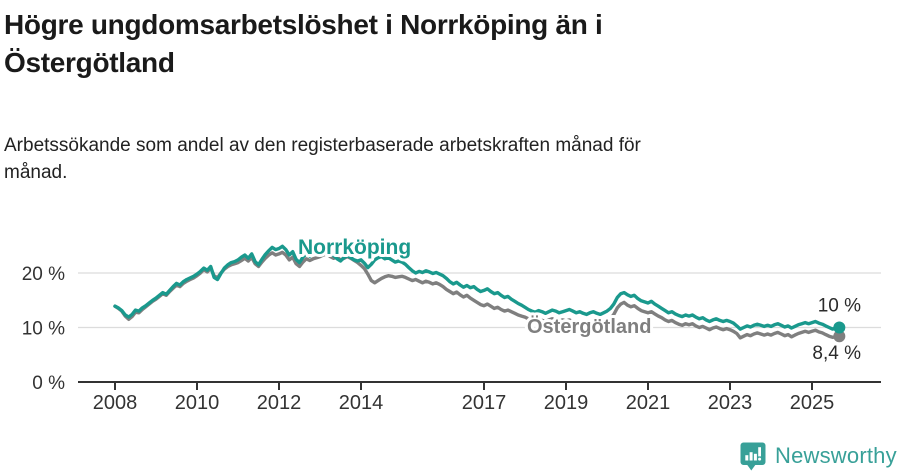  Describe the element at coordinates (566, 403) in the screenshot. I see `x-tick-label: 2019` at that location.